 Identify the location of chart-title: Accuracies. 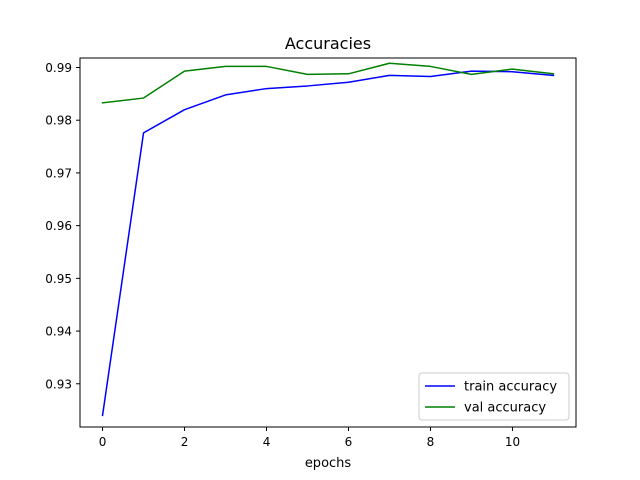
(328, 43).